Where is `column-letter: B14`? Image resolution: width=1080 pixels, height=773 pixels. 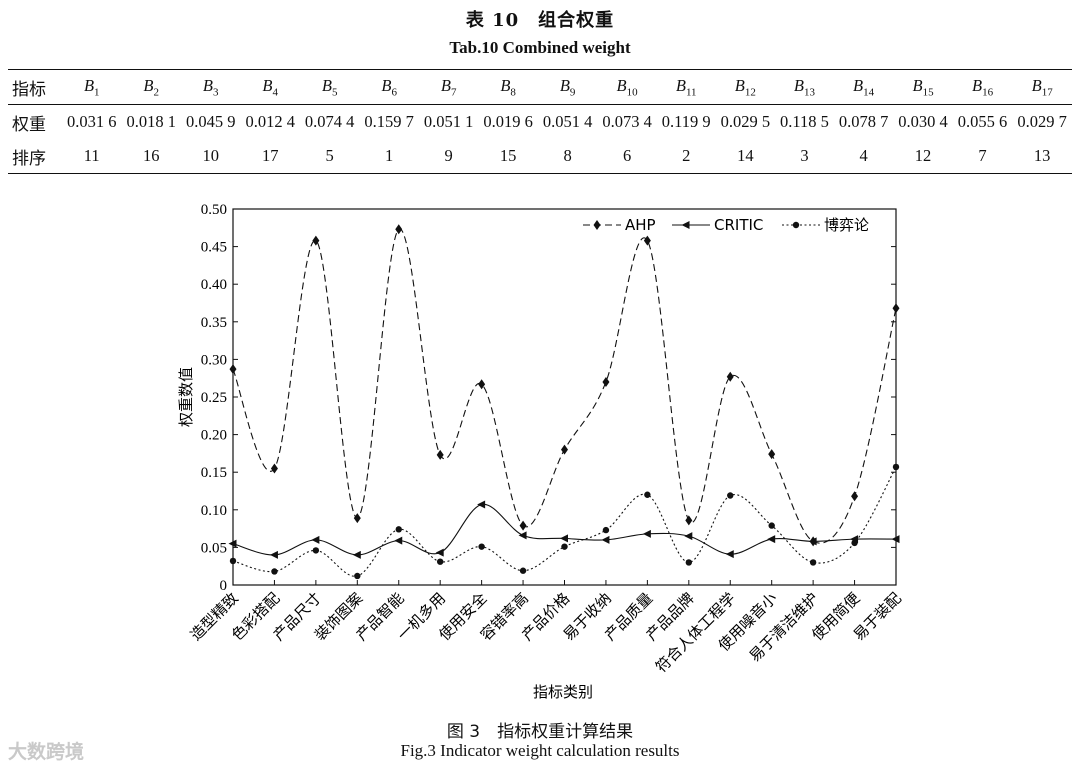
column-letter: B14 is located at coordinates (864, 87).